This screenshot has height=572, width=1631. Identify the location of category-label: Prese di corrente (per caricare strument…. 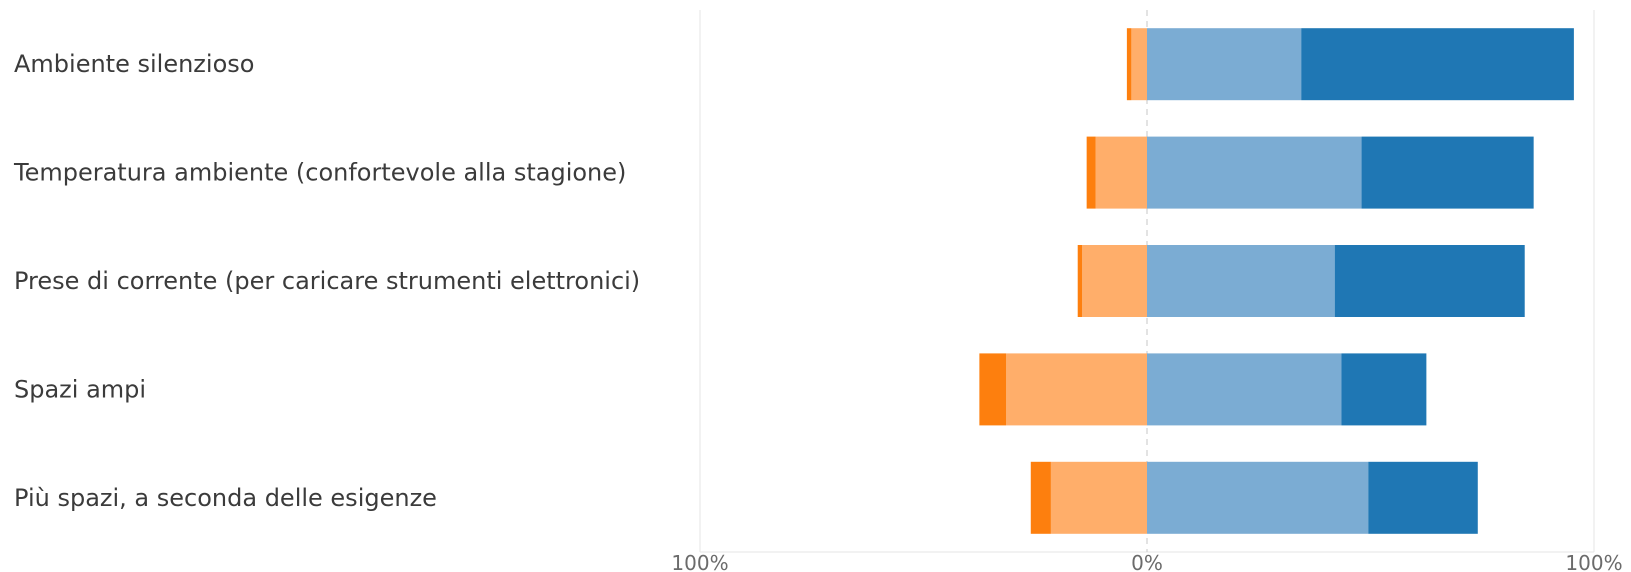
(327, 281).